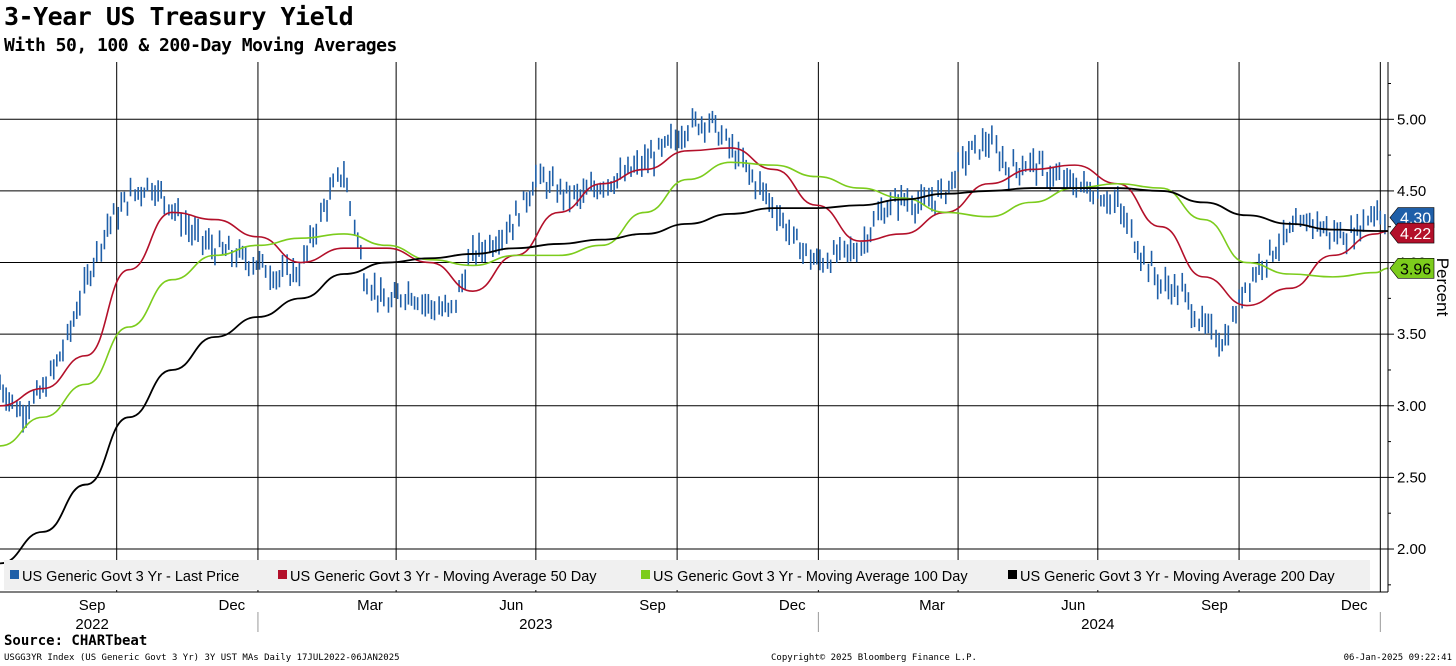 The image size is (1456, 666). What do you see at coordinates (200, 45) in the screenshot?
I see `chart-subtitle: With 50, 100 & 200-Day Moving Averages` at bounding box center [200, 45].